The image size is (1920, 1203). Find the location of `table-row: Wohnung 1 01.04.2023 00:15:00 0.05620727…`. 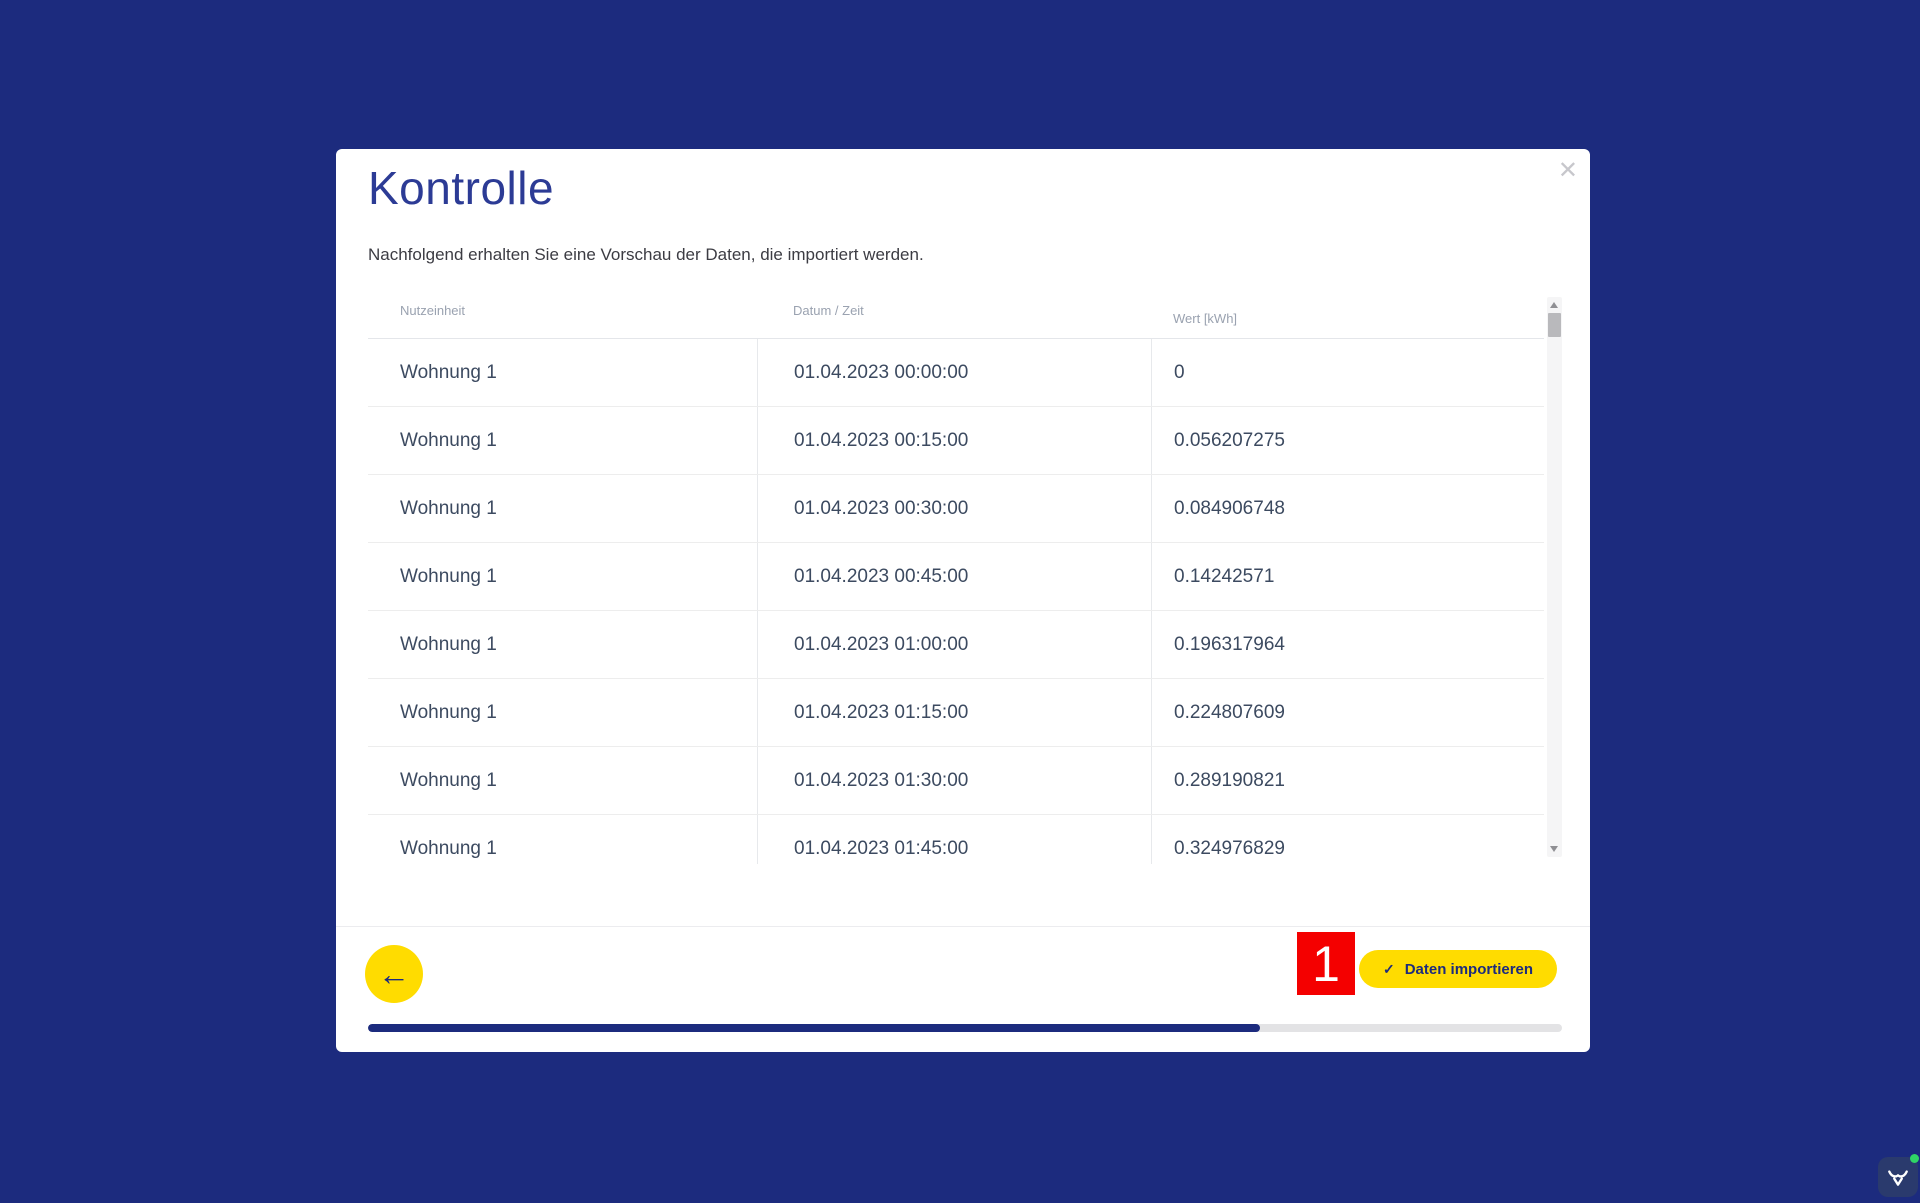

table-row: Wohnung 1 01.04.2023 00:15:00 0.05620727… is located at coordinates (956, 441).